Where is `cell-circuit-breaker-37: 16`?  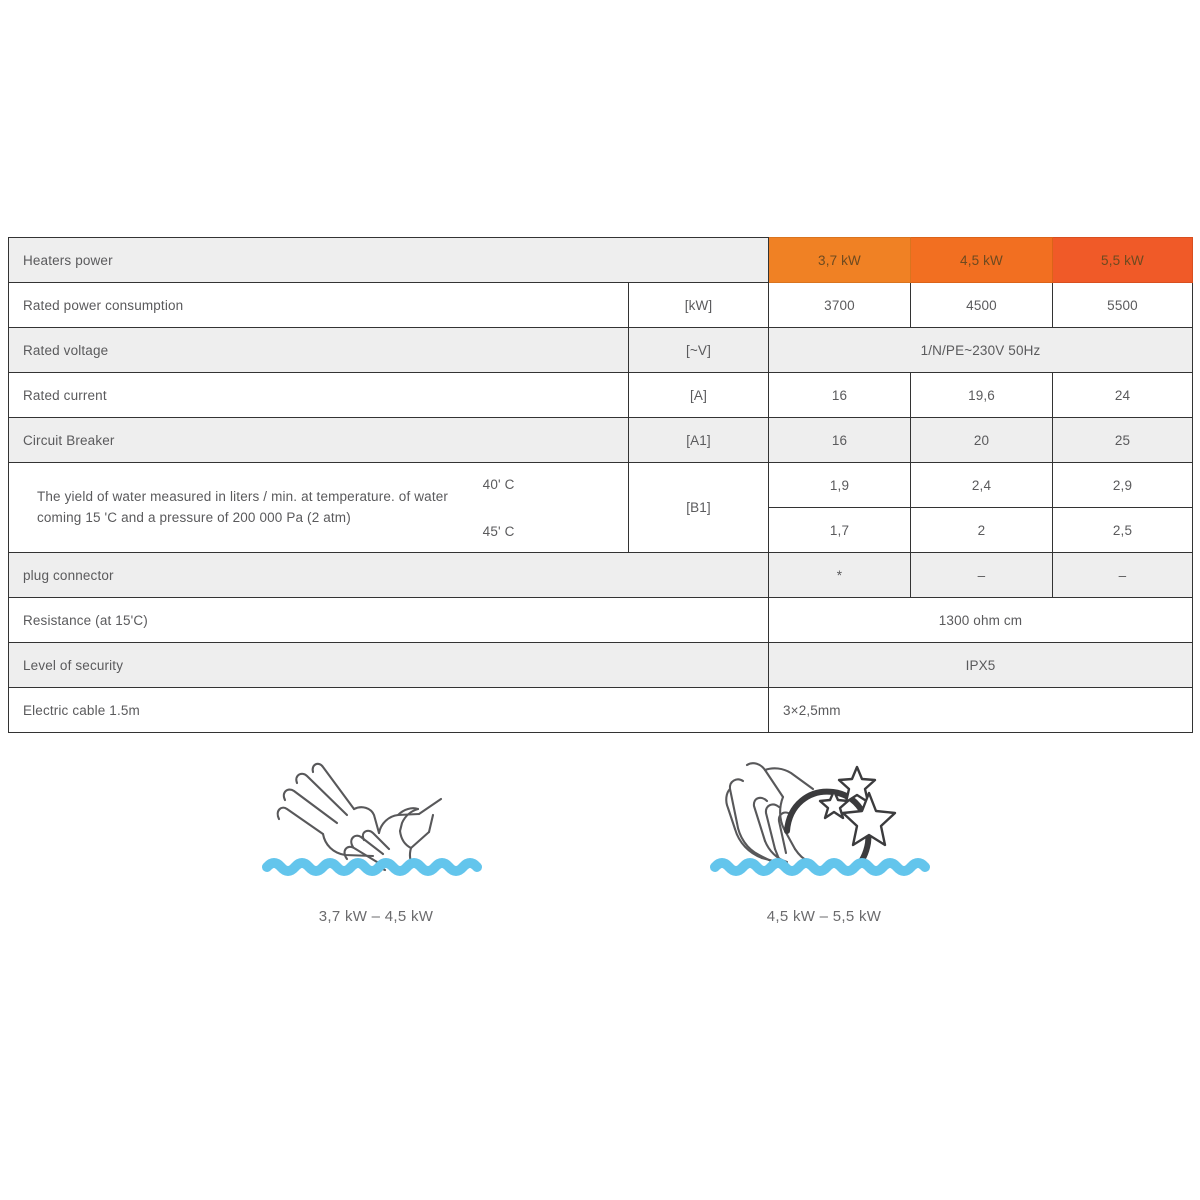 cell-circuit-breaker-37: 16 is located at coordinates (839, 440).